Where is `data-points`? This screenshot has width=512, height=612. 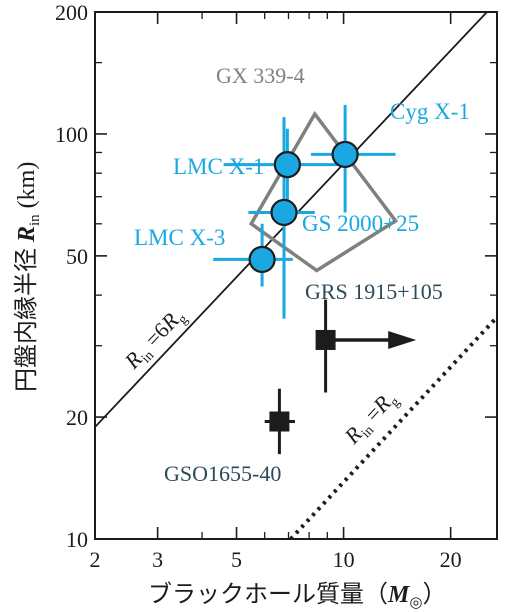 data-points is located at coordinates (303, 286).